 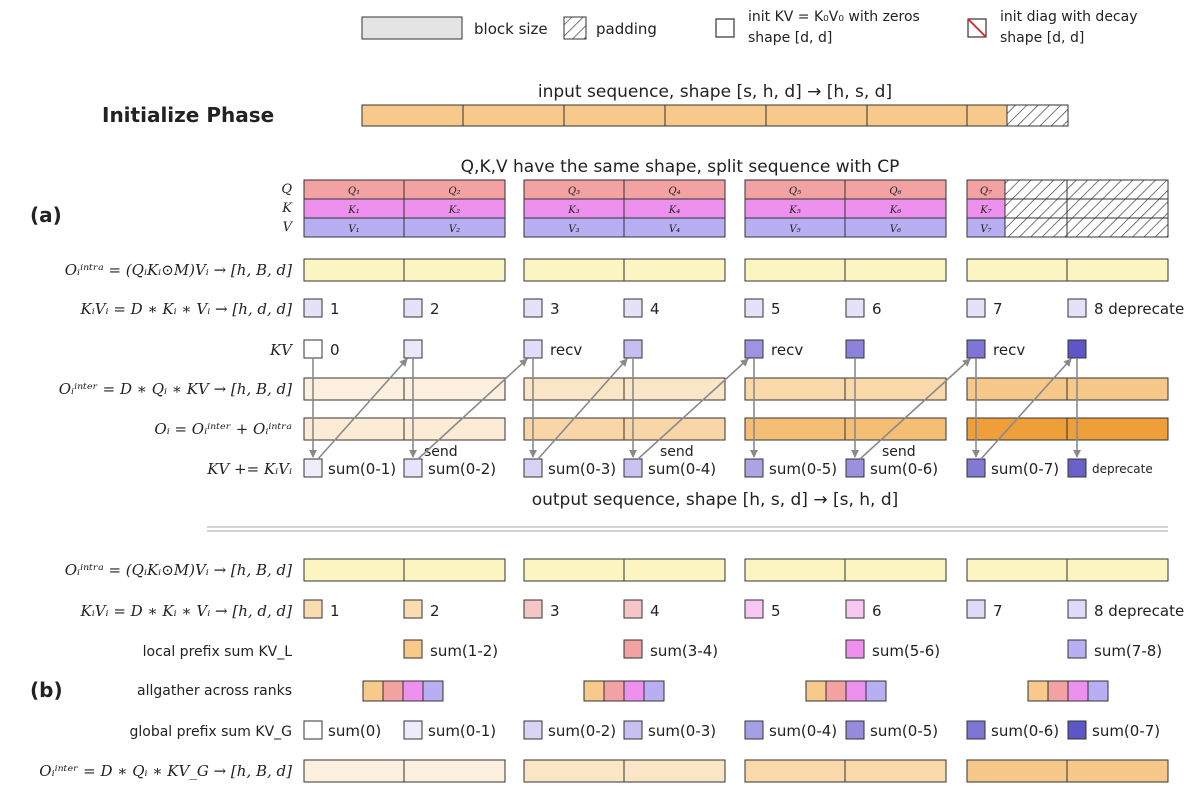 I want to click on kv-i-label: 2, so click(x=435, y=309).